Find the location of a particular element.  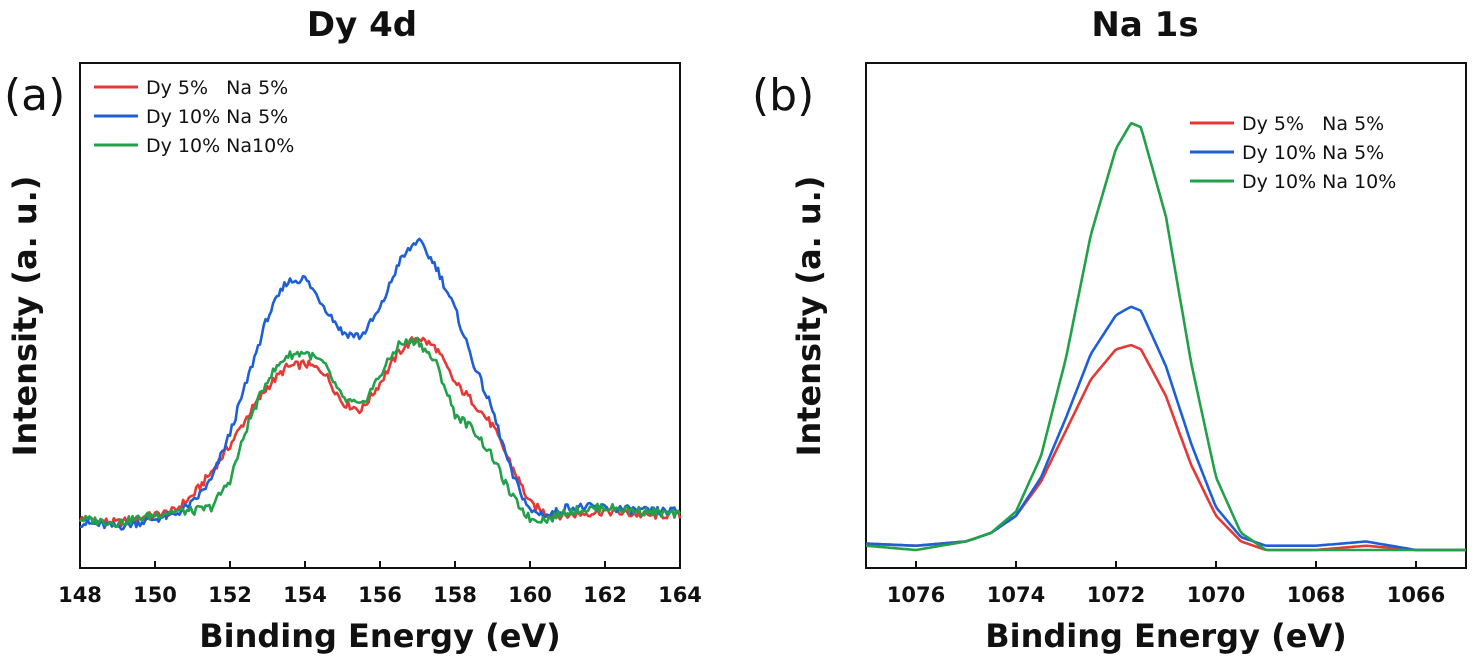

legend: Dy 5% Na 5% Dy 10% Na 5% Dy 10% Na 10% is located at coordinates (1293, 153).